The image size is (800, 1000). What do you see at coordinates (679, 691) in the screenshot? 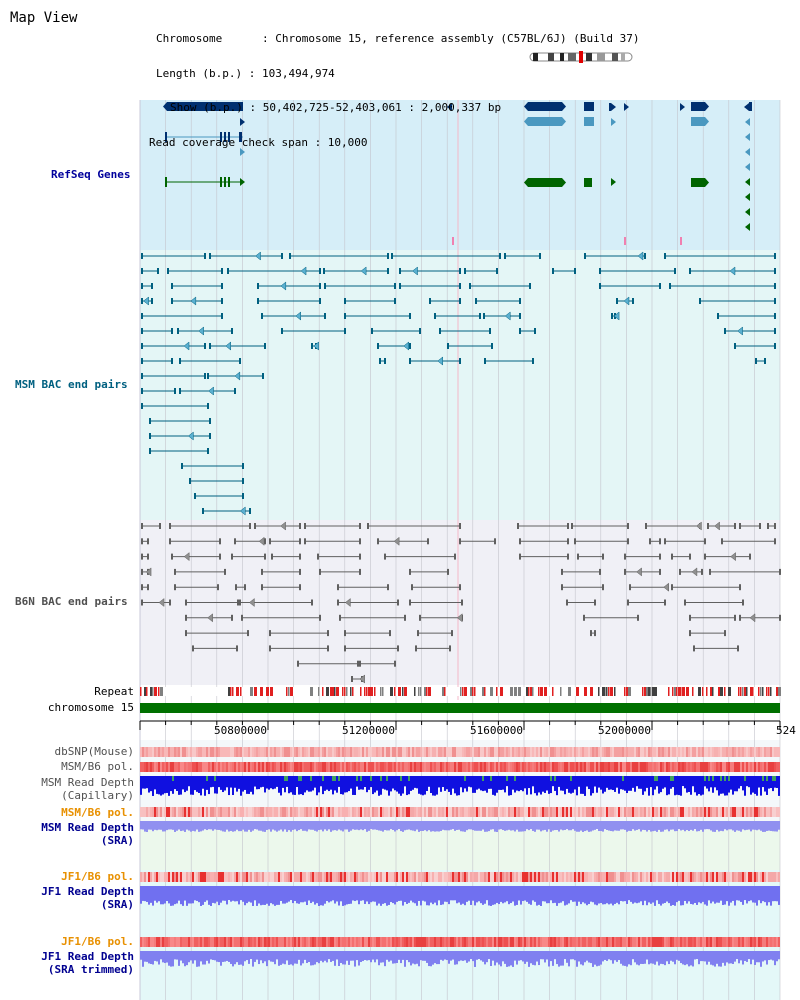
I see `repeat-block` at bounding box center [679, 691].